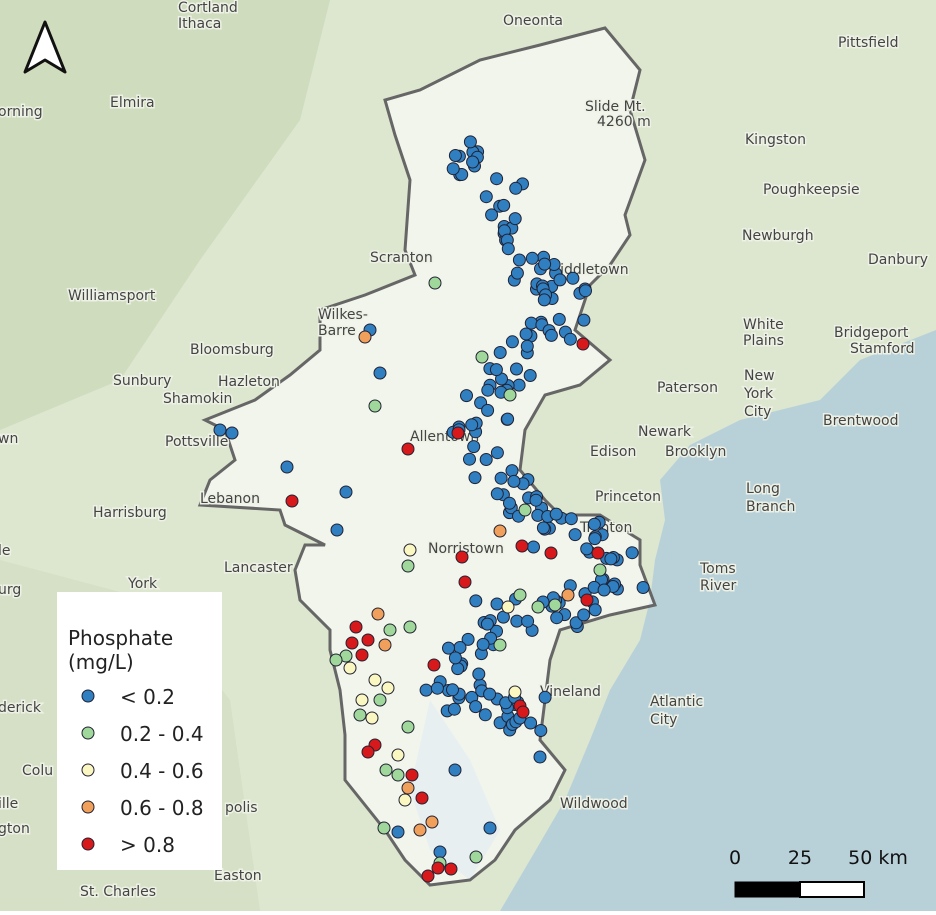  What do you see at coordinates (249, 382) in the screenshot?
I see `place-label: Hazleton` at bounding box center [249, 382].